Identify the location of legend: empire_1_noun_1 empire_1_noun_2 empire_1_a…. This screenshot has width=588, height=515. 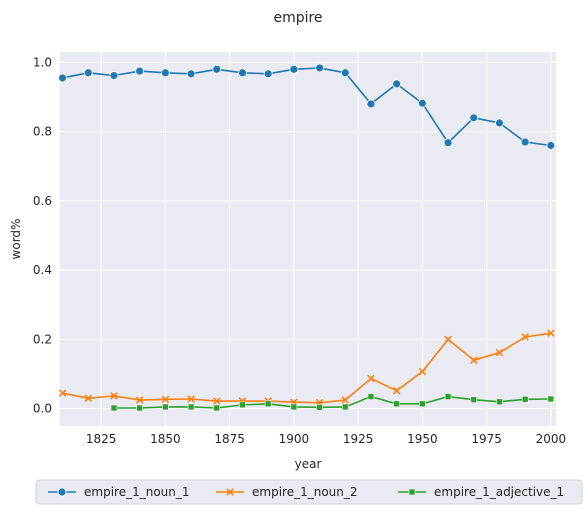
(309, 492).